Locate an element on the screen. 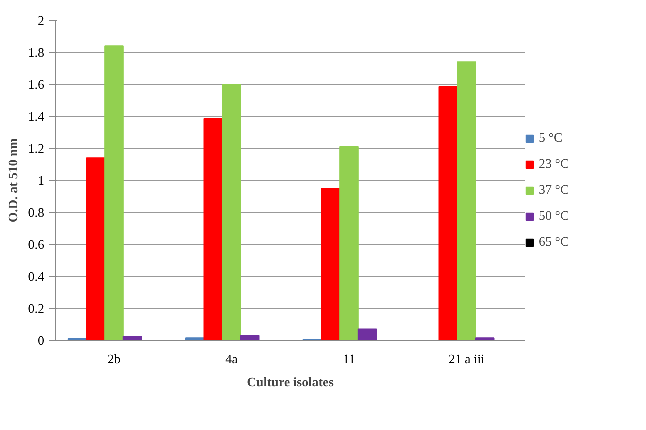  legend-label: 5 °C is located at coordinates (551, 138).